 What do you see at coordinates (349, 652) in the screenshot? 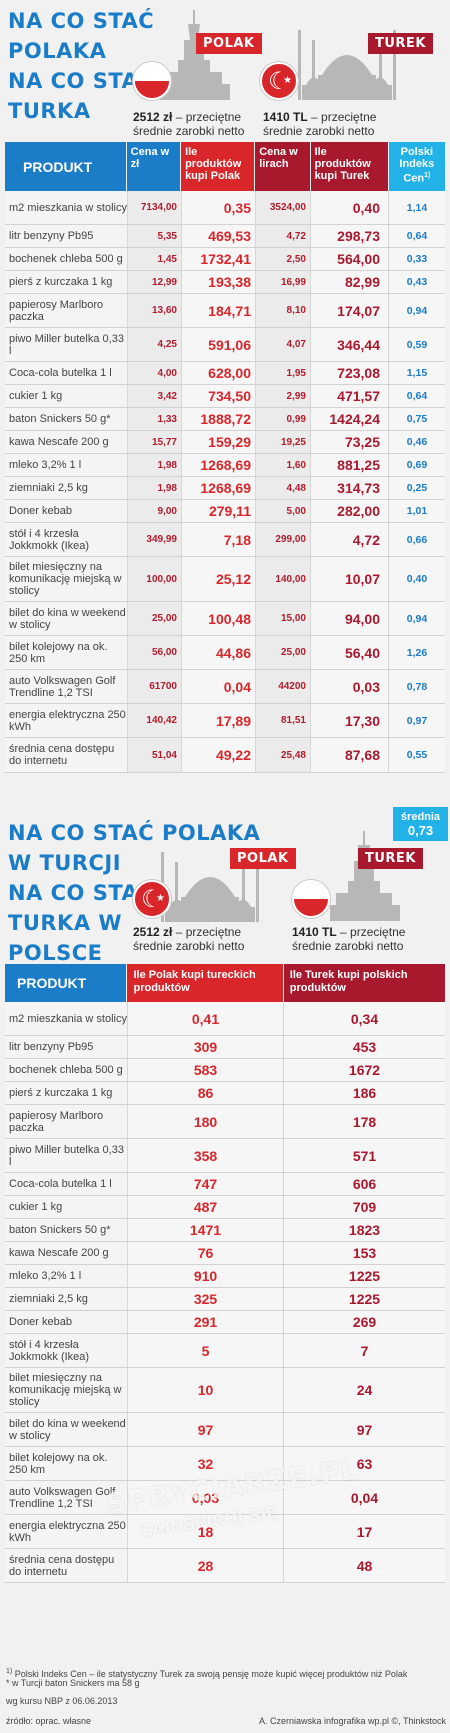
I see `qty-turek: 56,40` at bounding box center [349, 652].